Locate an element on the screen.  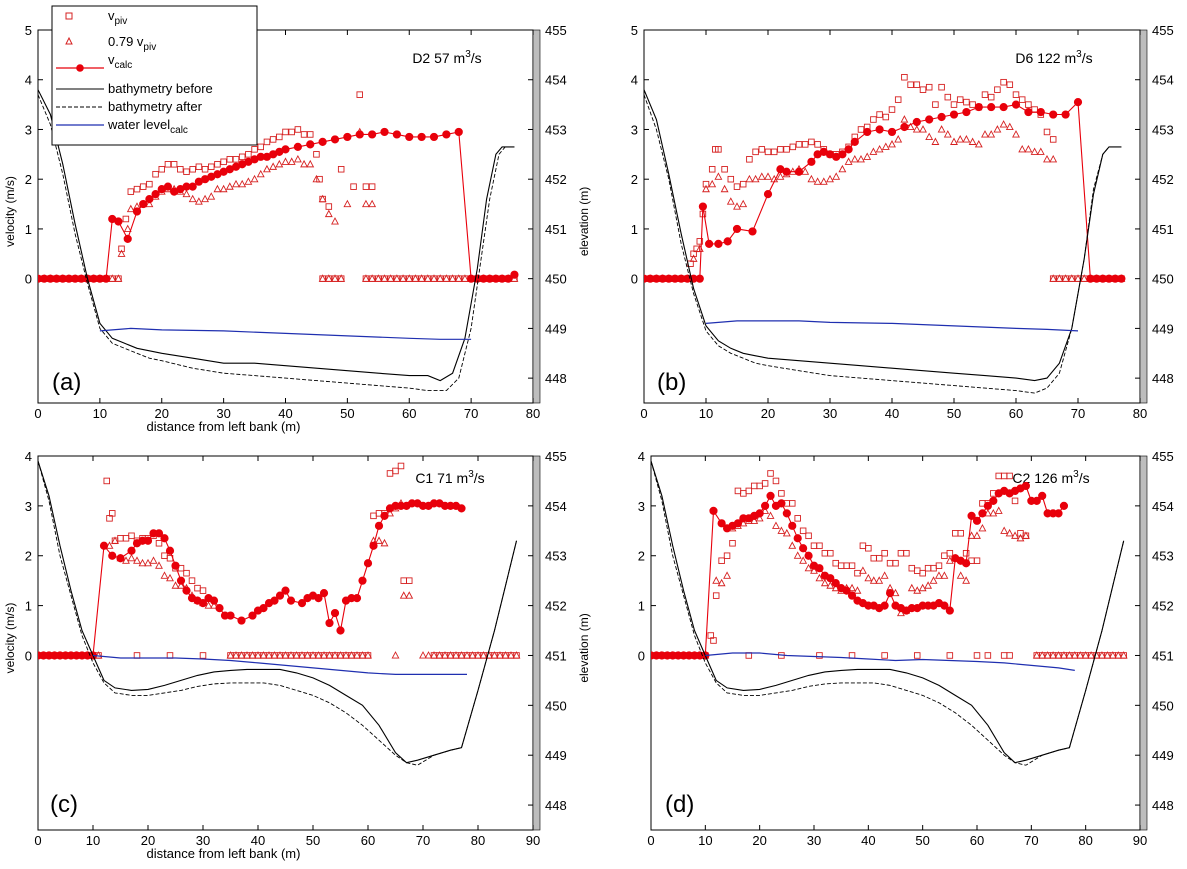
y2-tick-label: 453 is located at coordinates (1163, 129).